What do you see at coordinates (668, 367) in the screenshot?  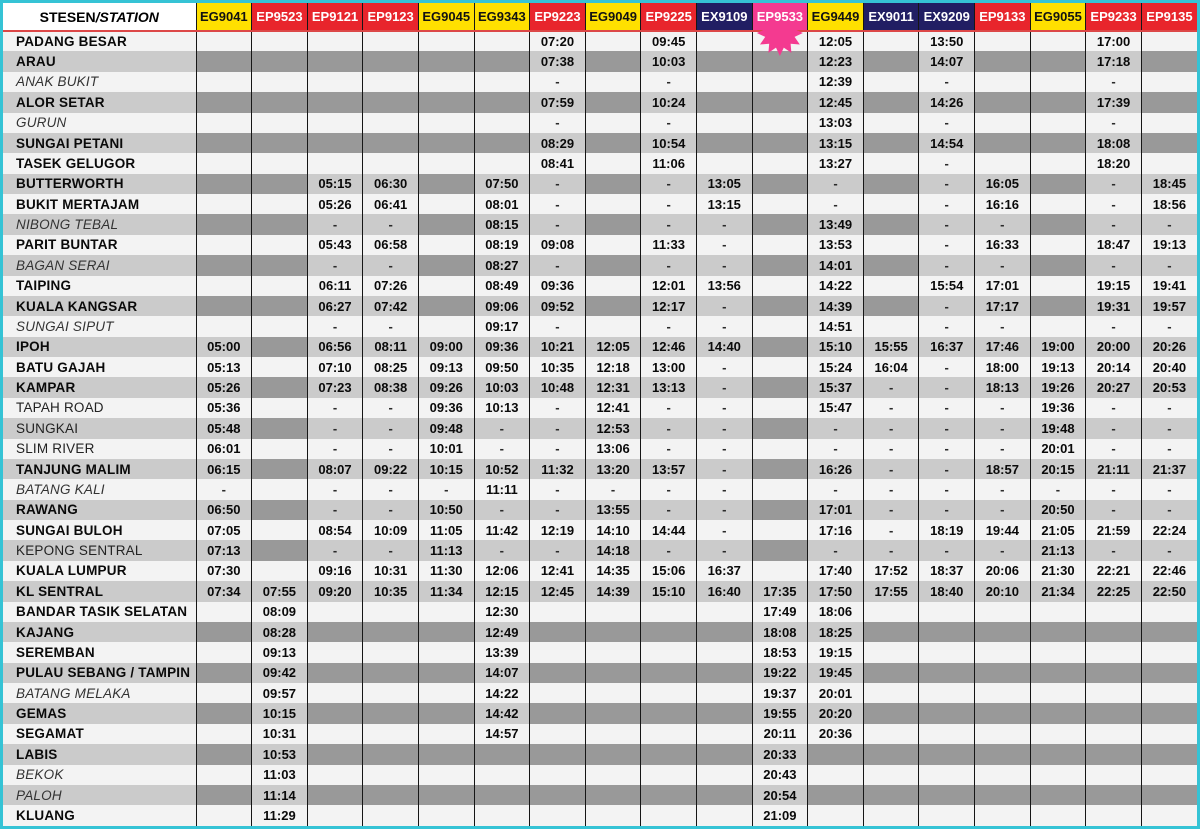 I see `time-cell: 13:00` at bounding box center [668, 367].